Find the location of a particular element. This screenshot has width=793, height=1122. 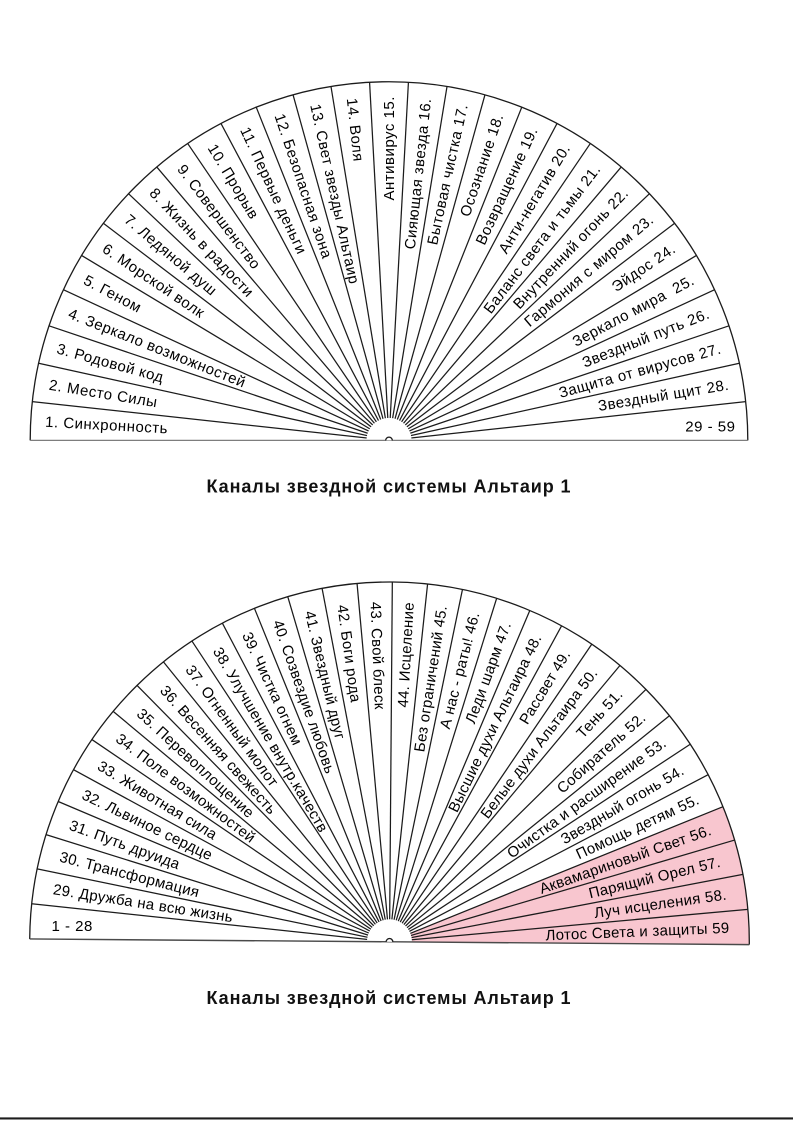

svg-text: 2. Место Силы is located at coordinates (103, 394).